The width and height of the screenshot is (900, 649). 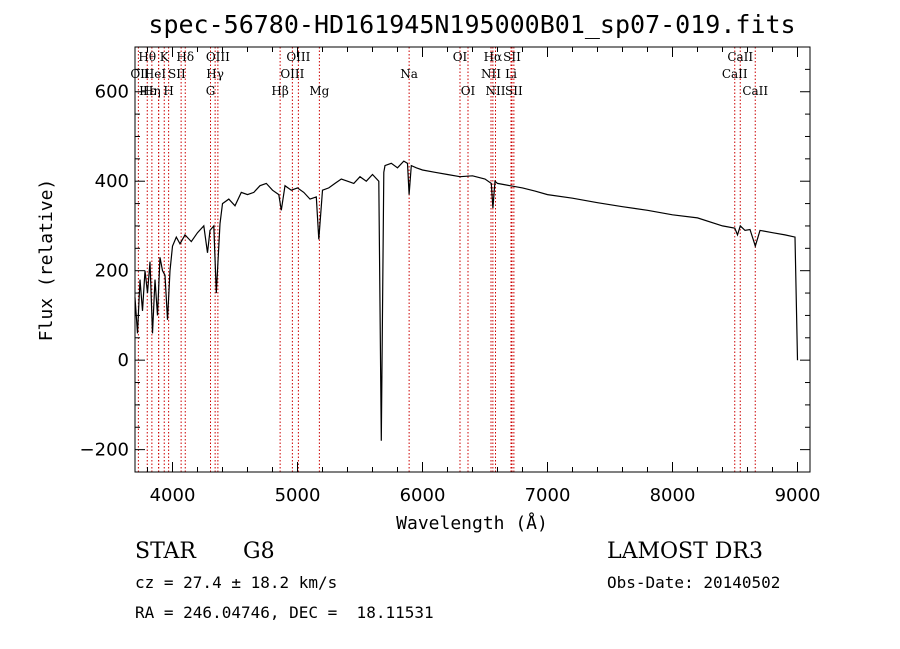 I want to click on line-label: Hδ, so click(x=185, y=57).